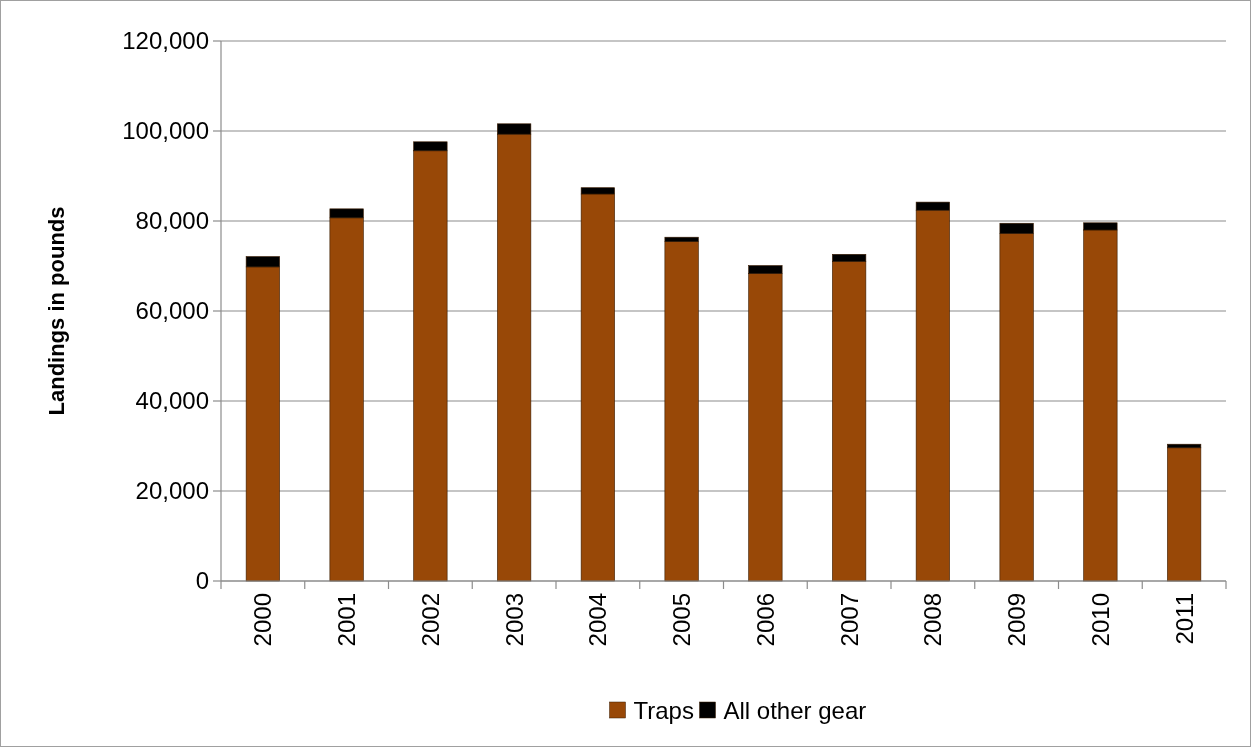 Image resolution: width=1253 pixels, height=748 pixels. What do you see at coordinates (663, 711) in the screenshot?
I see `legend-label: Traps` at bounding box center [663, 711].